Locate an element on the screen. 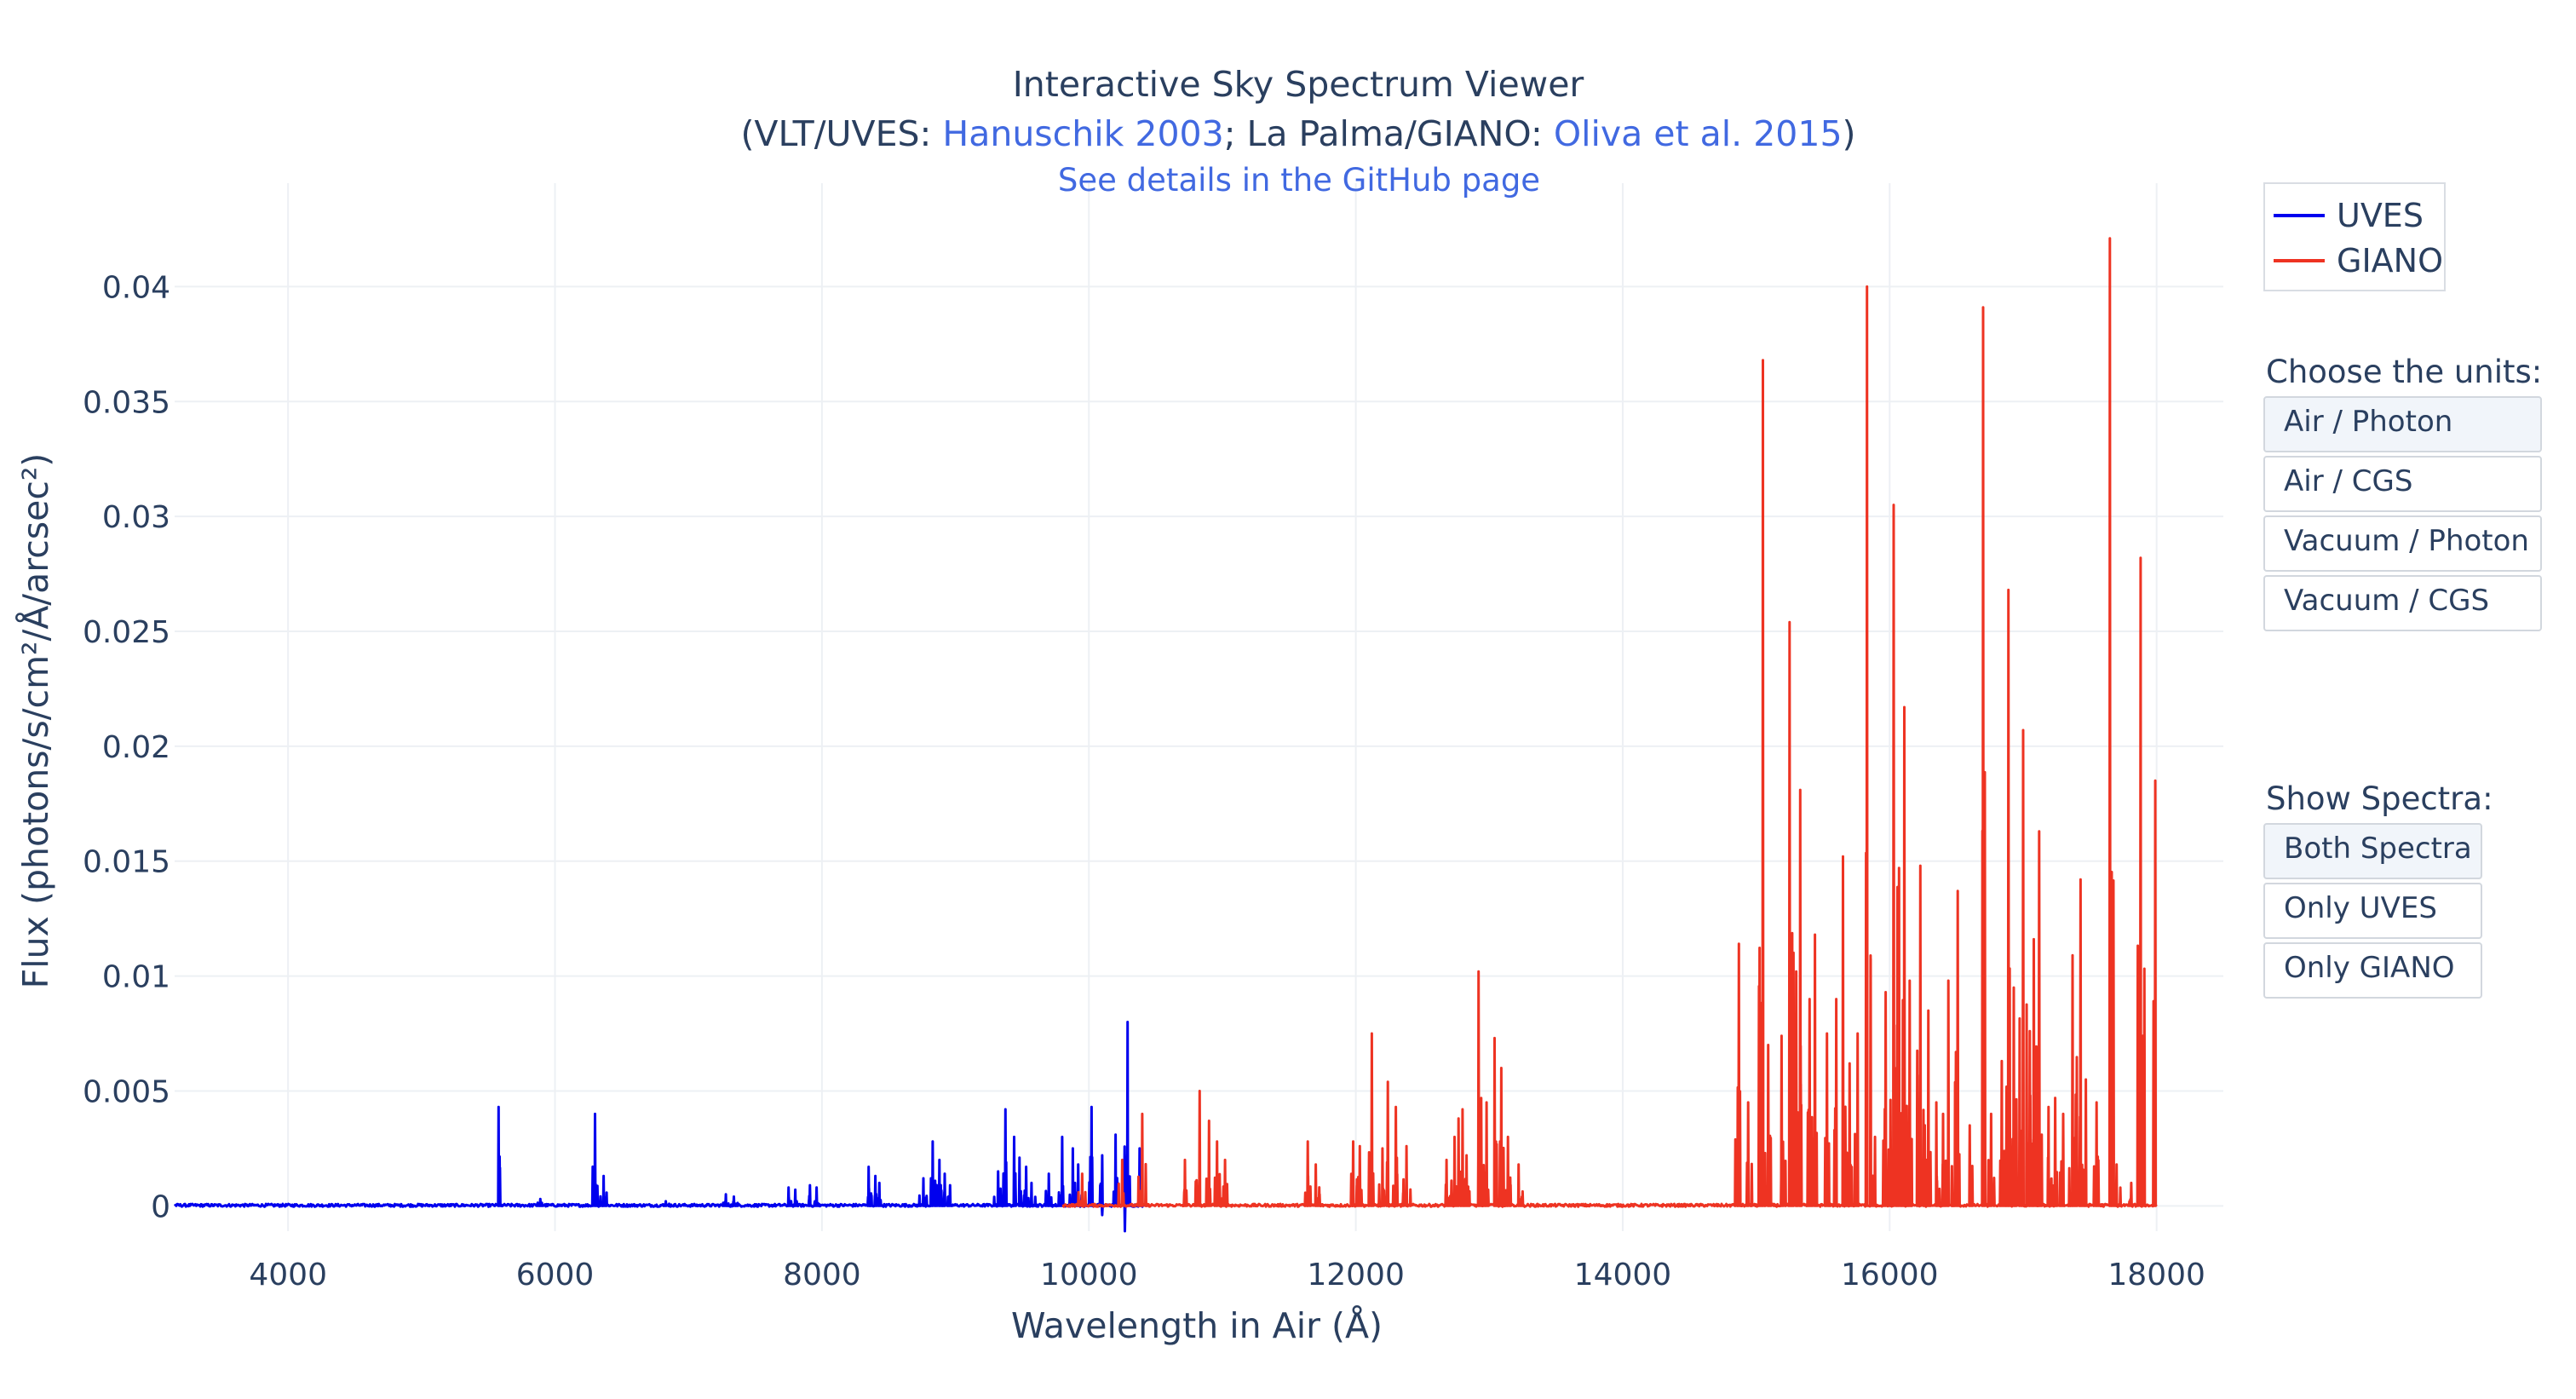  series-line-uves is located at coordinates (660, 1127).